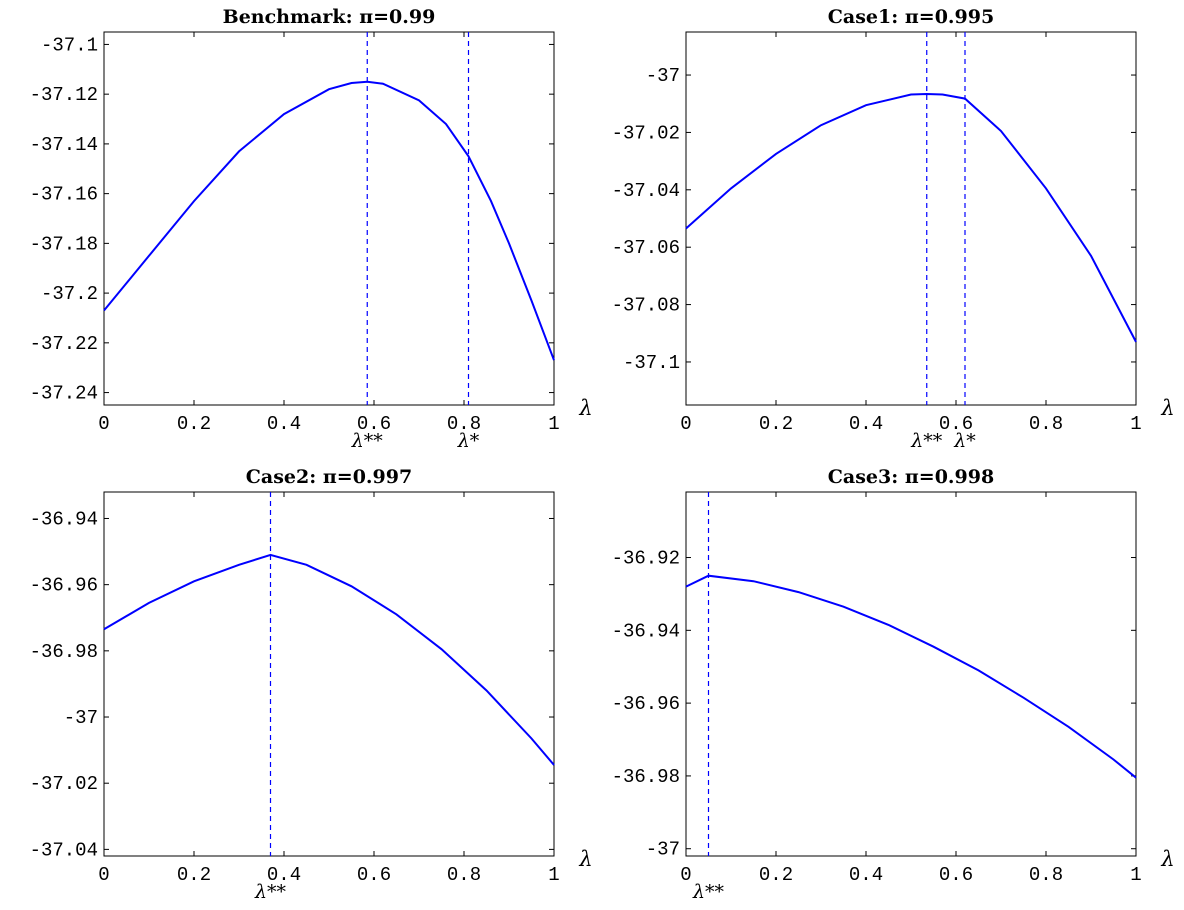  What do you see at coordinates (64, 244) in the screenshot?
I see `y-tick-label: -37.18` at bounding box center [64, 244].